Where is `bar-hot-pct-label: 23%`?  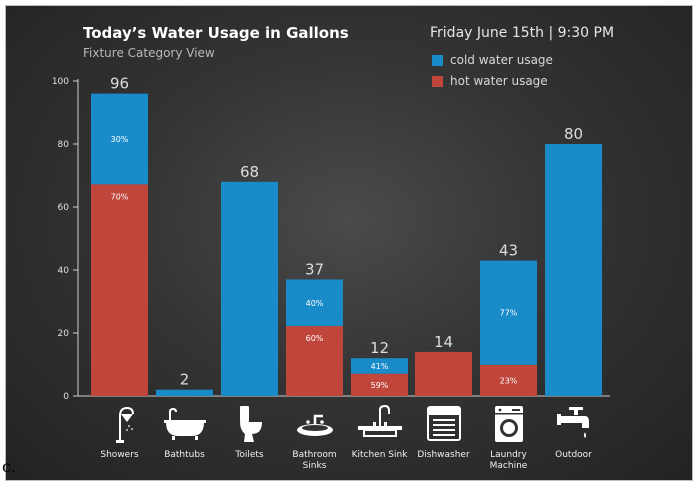
bar-hot-pct-label: 23% is located at coordinates (509, 380).